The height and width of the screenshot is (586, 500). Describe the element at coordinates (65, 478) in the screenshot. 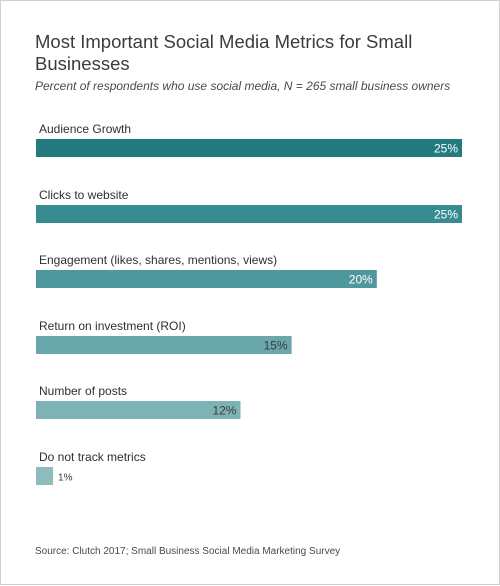

I see `value-label: 1%` at that location.